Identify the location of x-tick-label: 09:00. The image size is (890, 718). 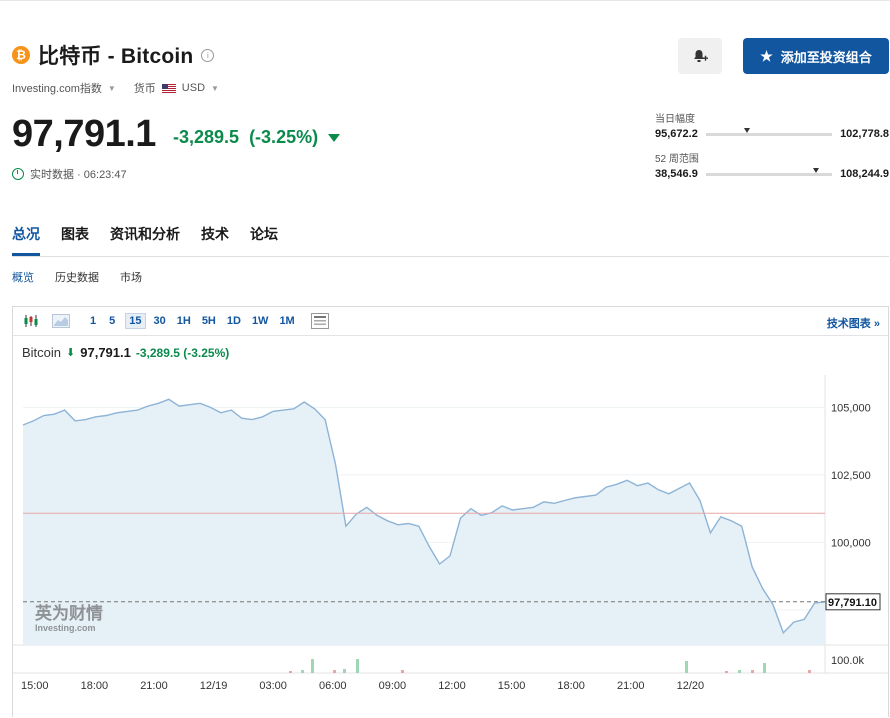
(393, 686).